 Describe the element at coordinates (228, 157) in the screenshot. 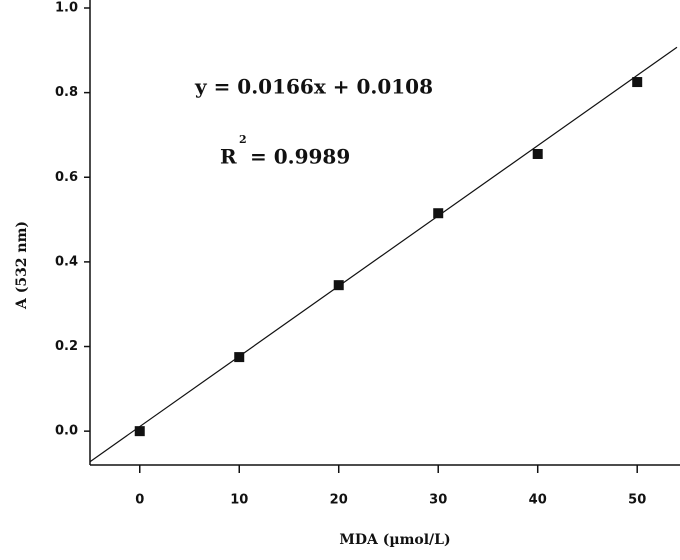

I see `r-squared-symbol: R` at that location.